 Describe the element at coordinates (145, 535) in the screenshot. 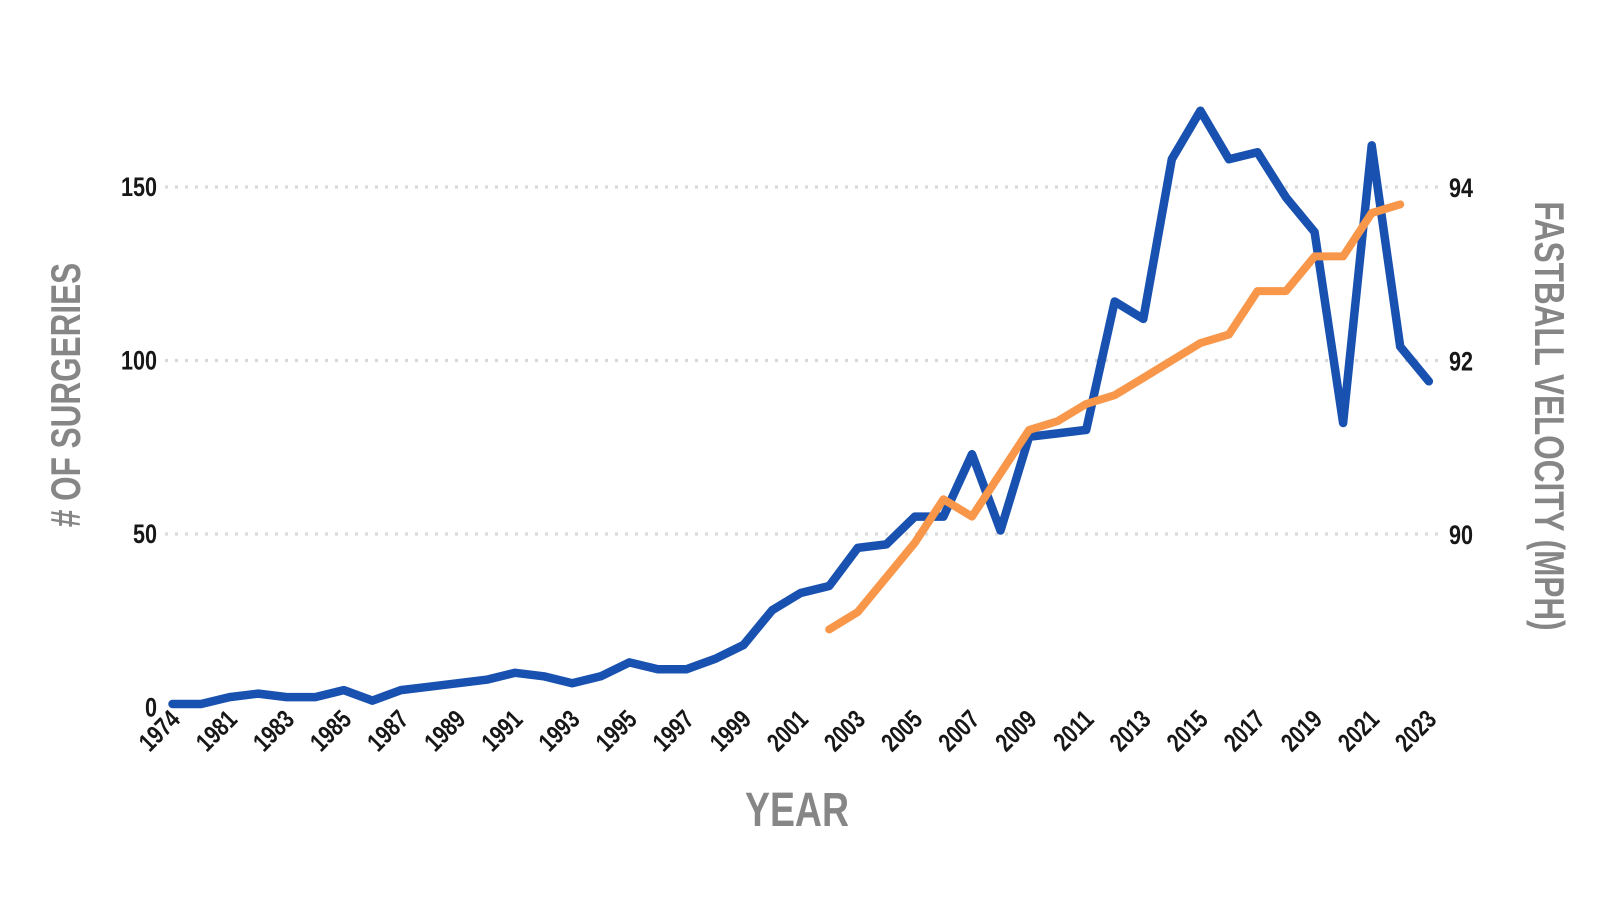

I see `left-tick-50: 50` at that location.